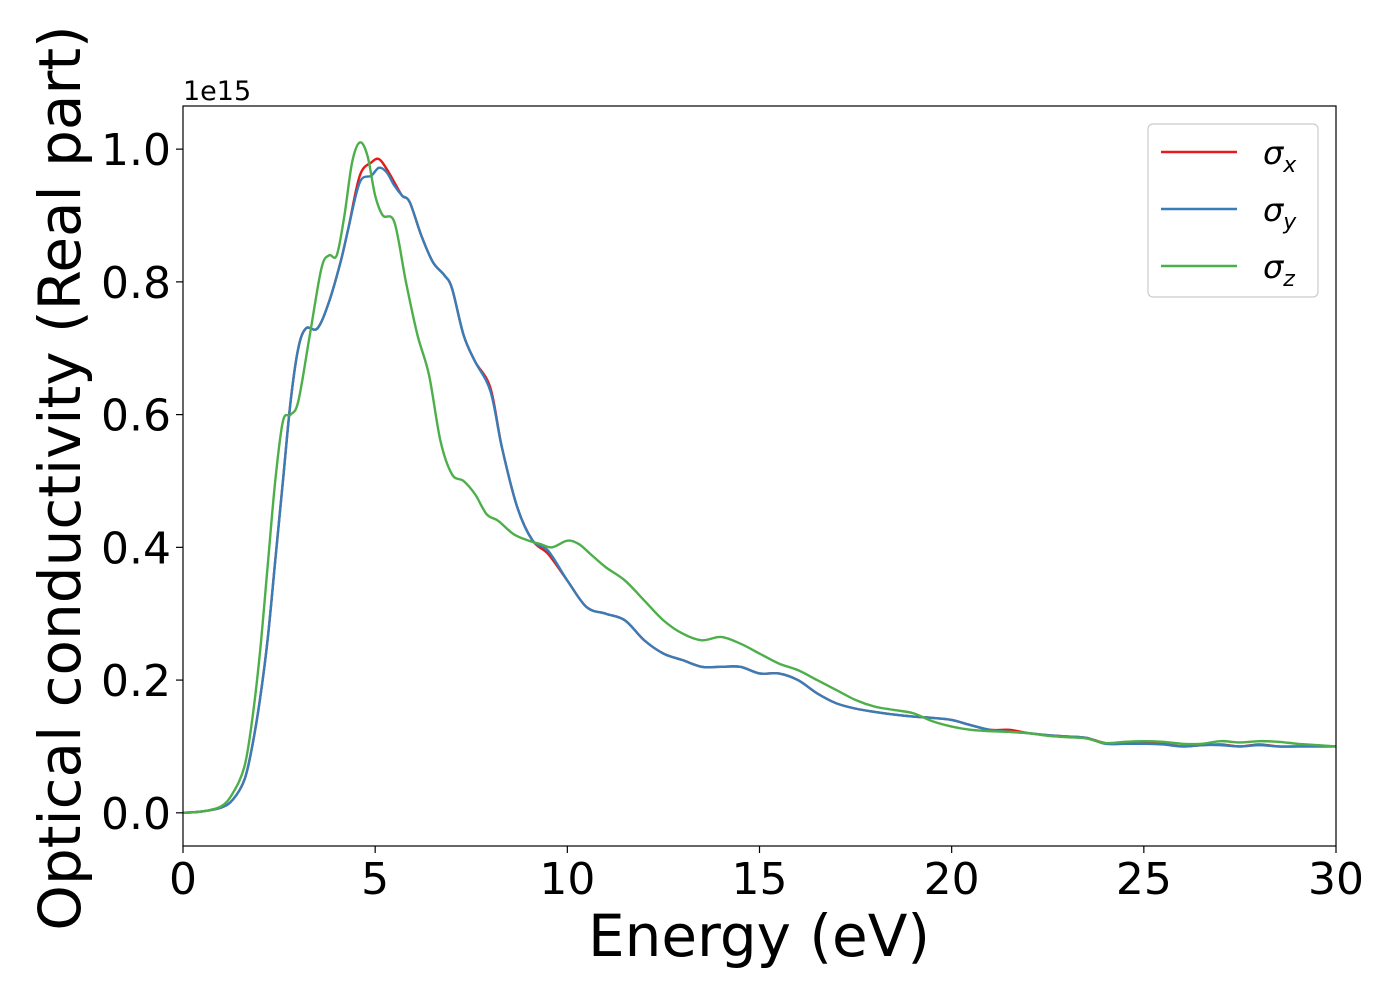 Image resolution: width=1400 pixels, height=1000 pixels. I want to click on x-tick-label: 5, so click(375, 879).